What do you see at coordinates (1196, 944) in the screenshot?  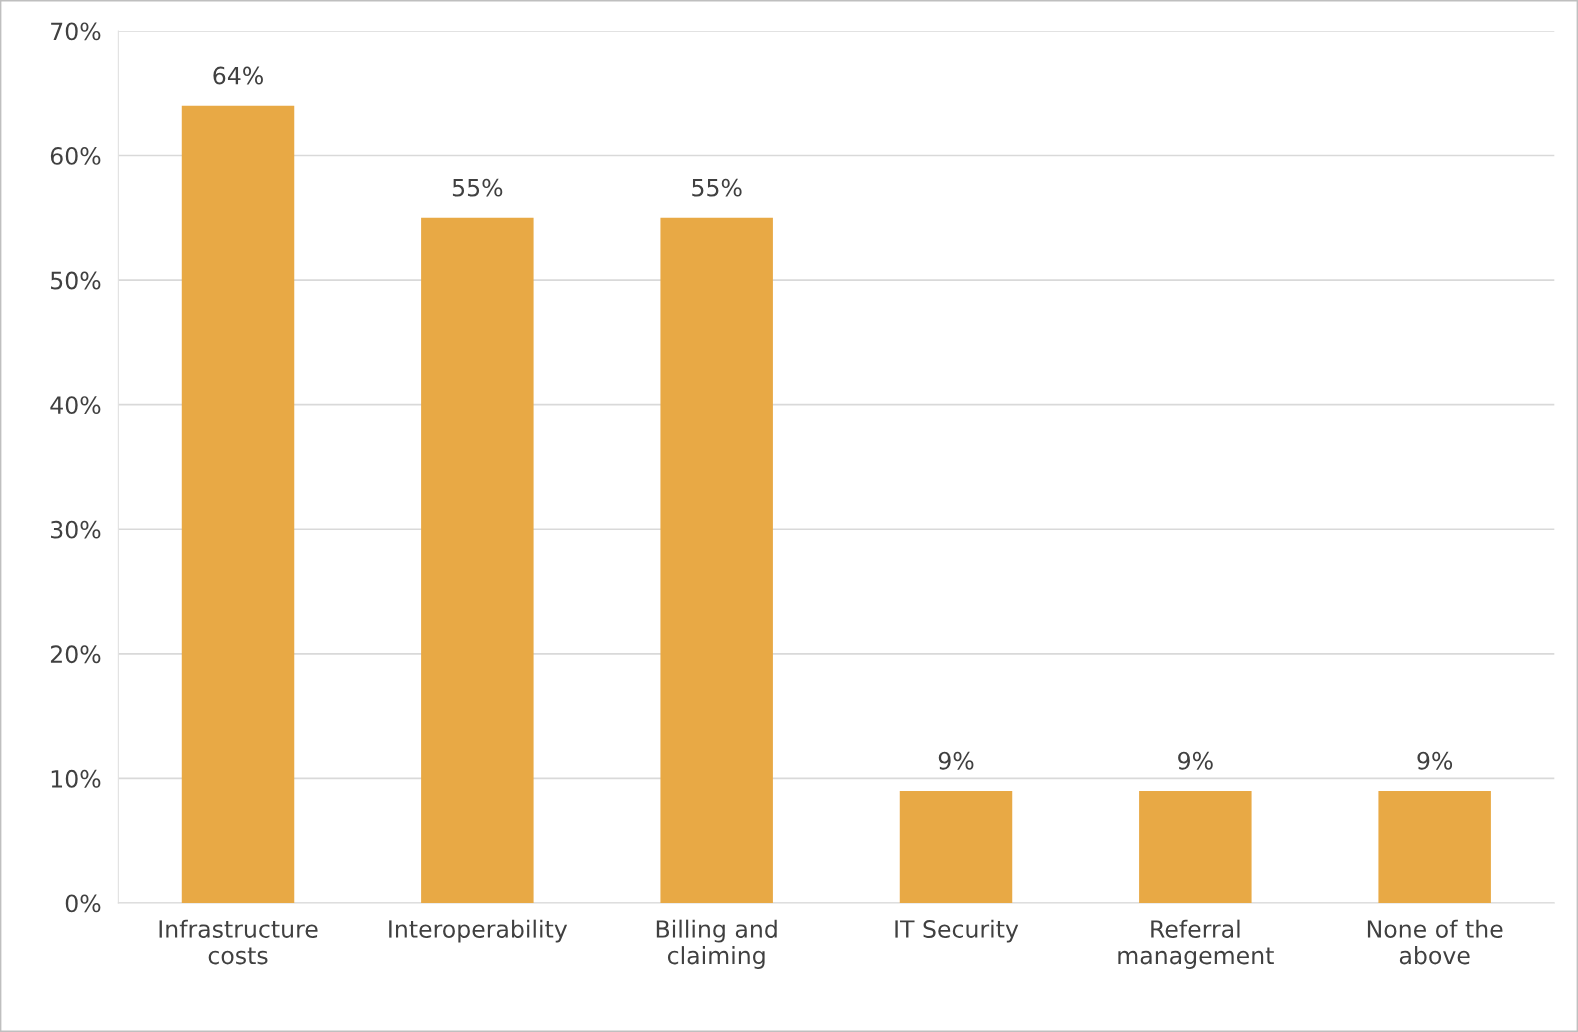 I see `x-tick-label: Referral management` at bounding box center [1196, 944].